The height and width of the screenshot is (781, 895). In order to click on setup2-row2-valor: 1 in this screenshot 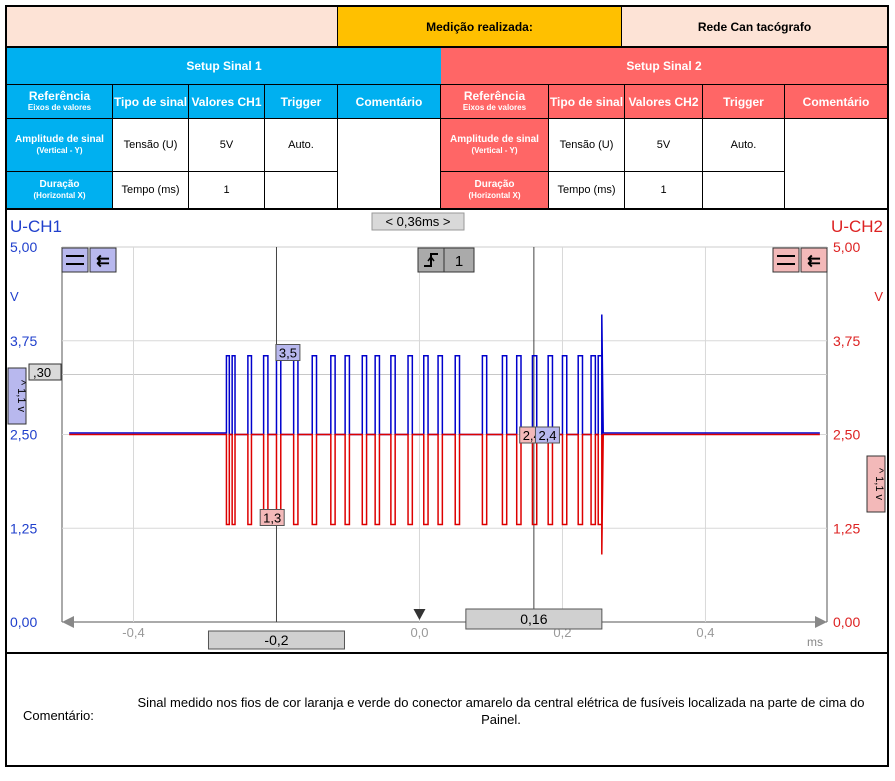, I will do `click(664, 189)`.